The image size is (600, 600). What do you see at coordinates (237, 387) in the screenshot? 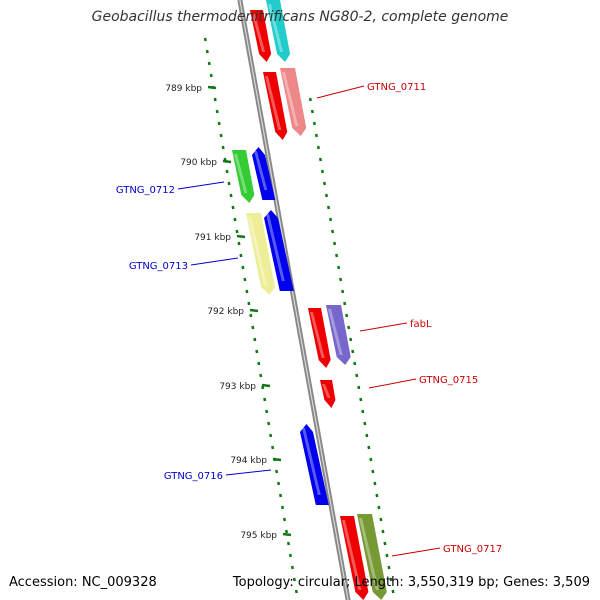
I see `scale-label-4: 793 kbp` at bounding box center [237, 387].